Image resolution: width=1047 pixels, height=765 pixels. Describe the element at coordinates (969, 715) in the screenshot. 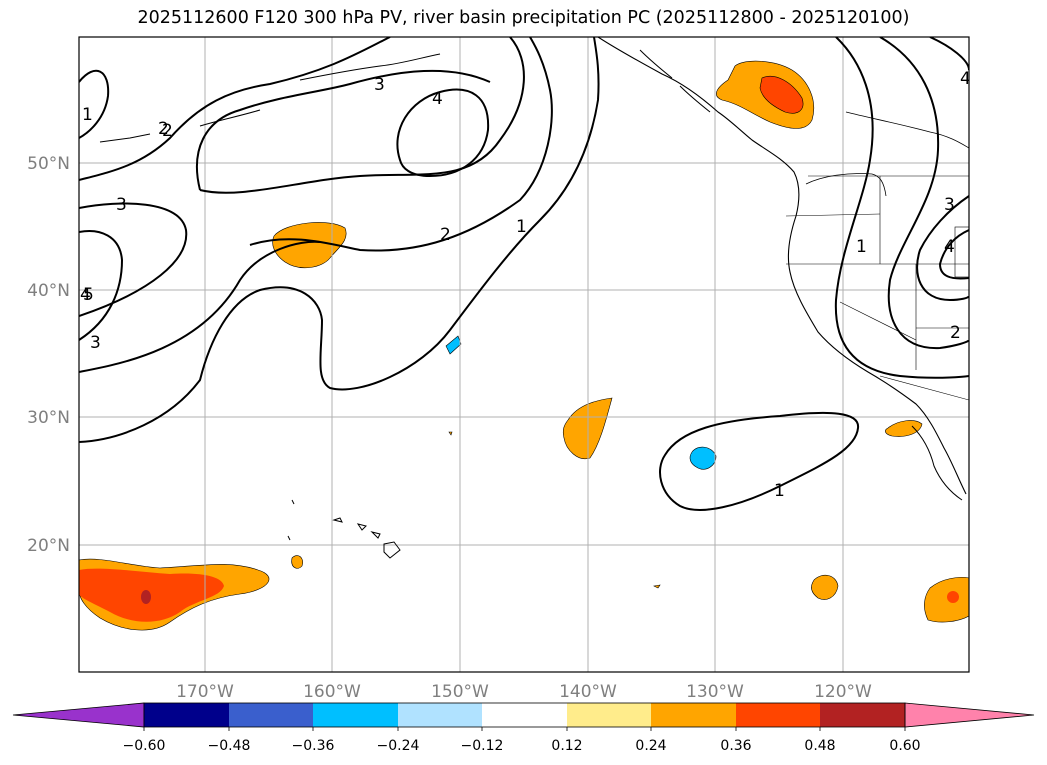

I see `colorbar-extend-high` at that location.